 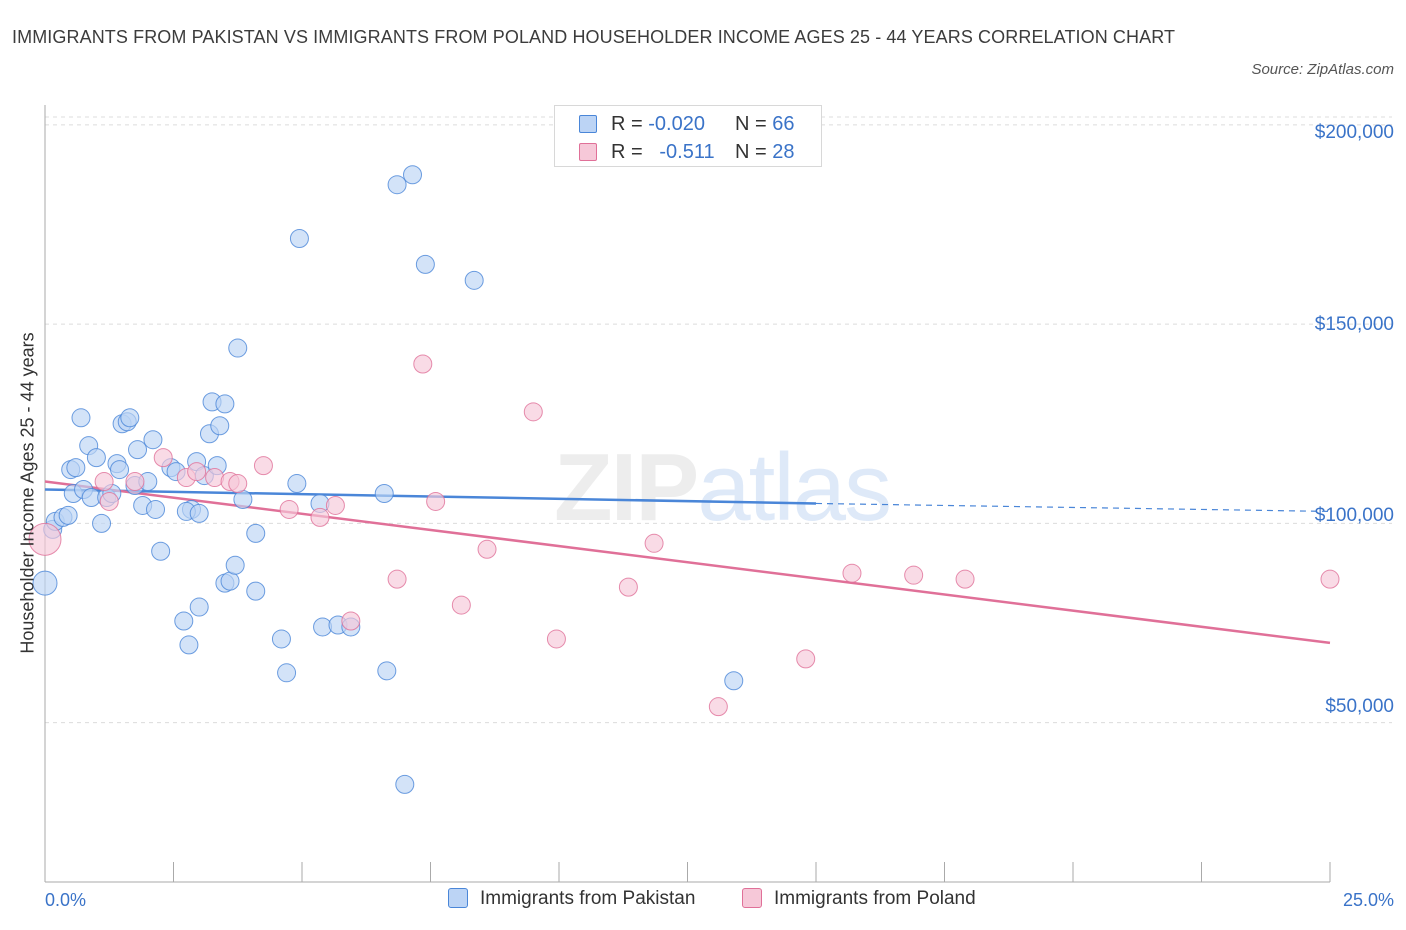 I want to click on legend-item-poland: Immigrants from Poland, so click(x=859, y=901).